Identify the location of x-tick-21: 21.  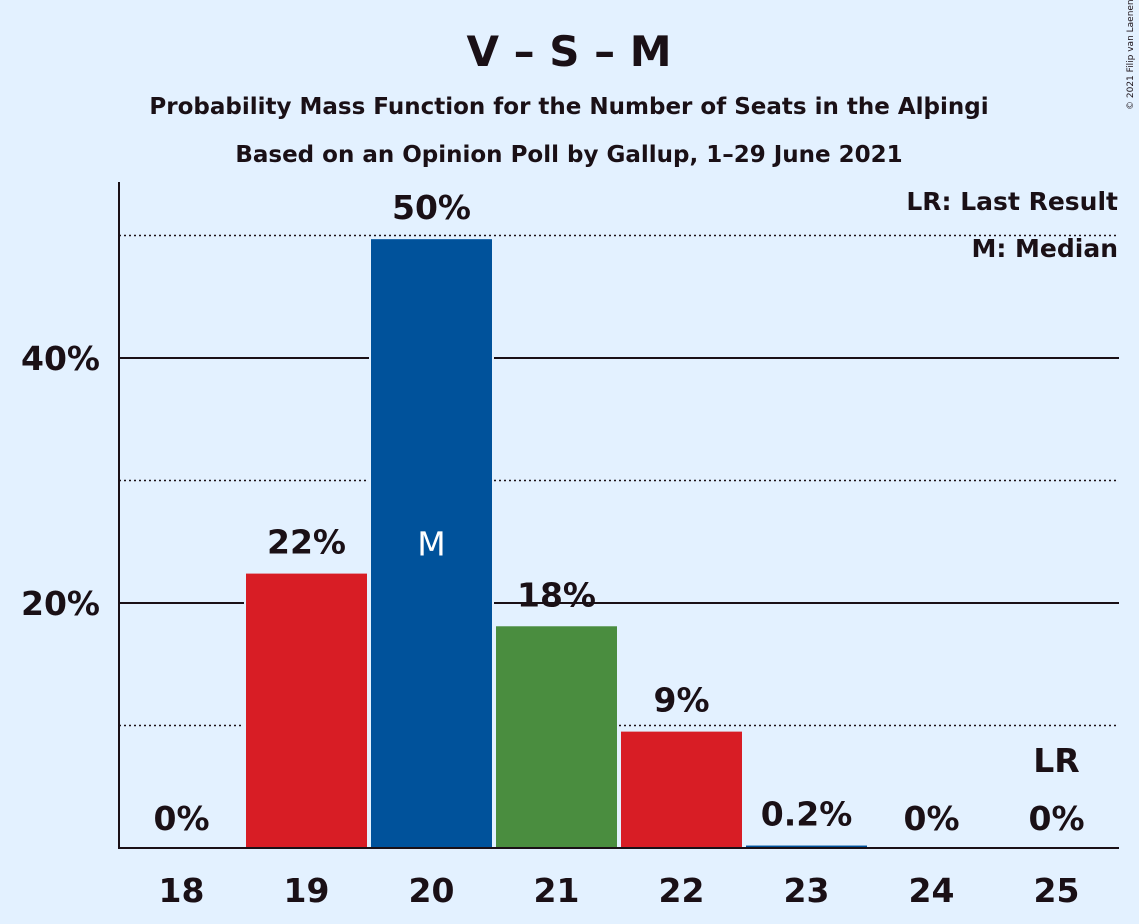
(557, 890).